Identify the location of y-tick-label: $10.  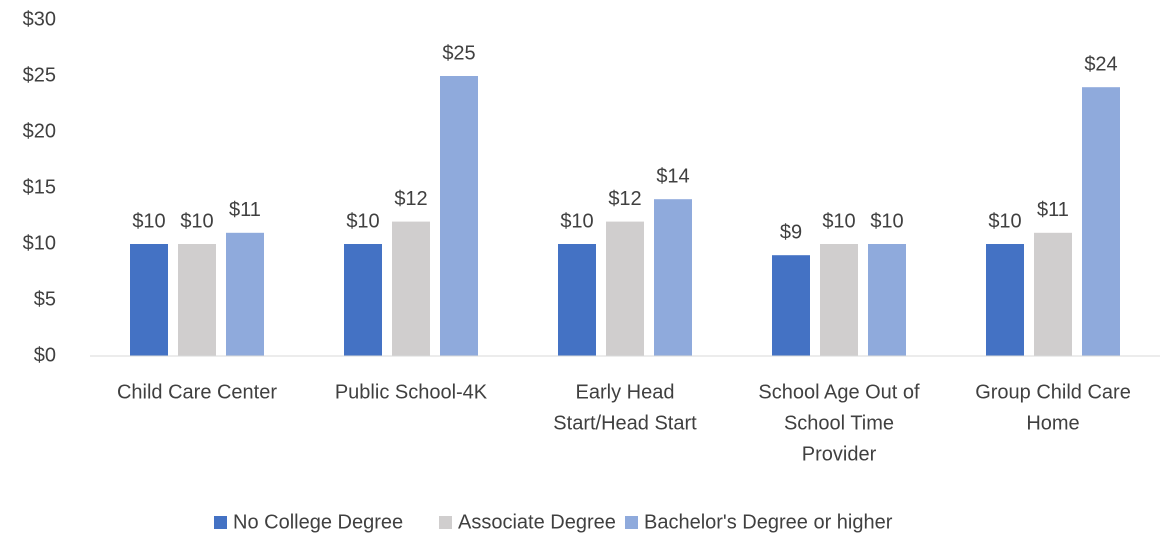
(39, 243).